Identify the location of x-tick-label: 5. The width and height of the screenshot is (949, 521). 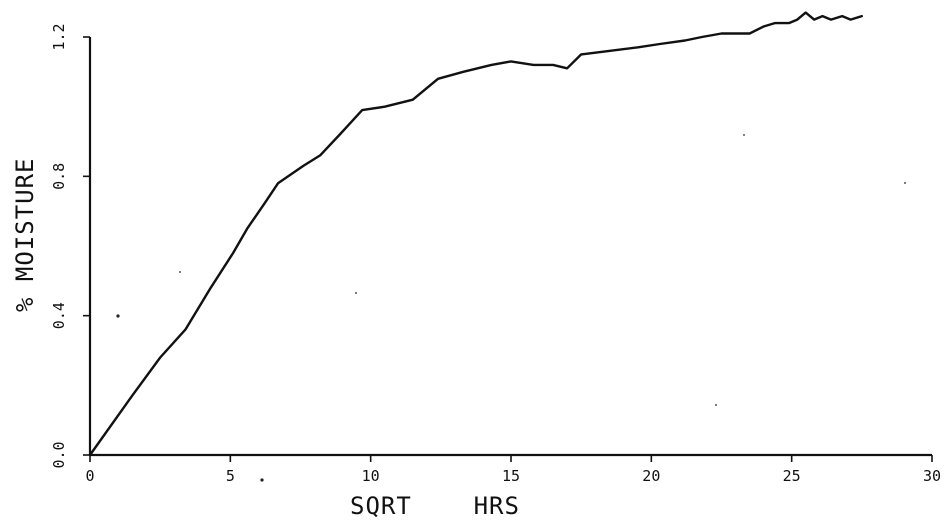
(230, 476).